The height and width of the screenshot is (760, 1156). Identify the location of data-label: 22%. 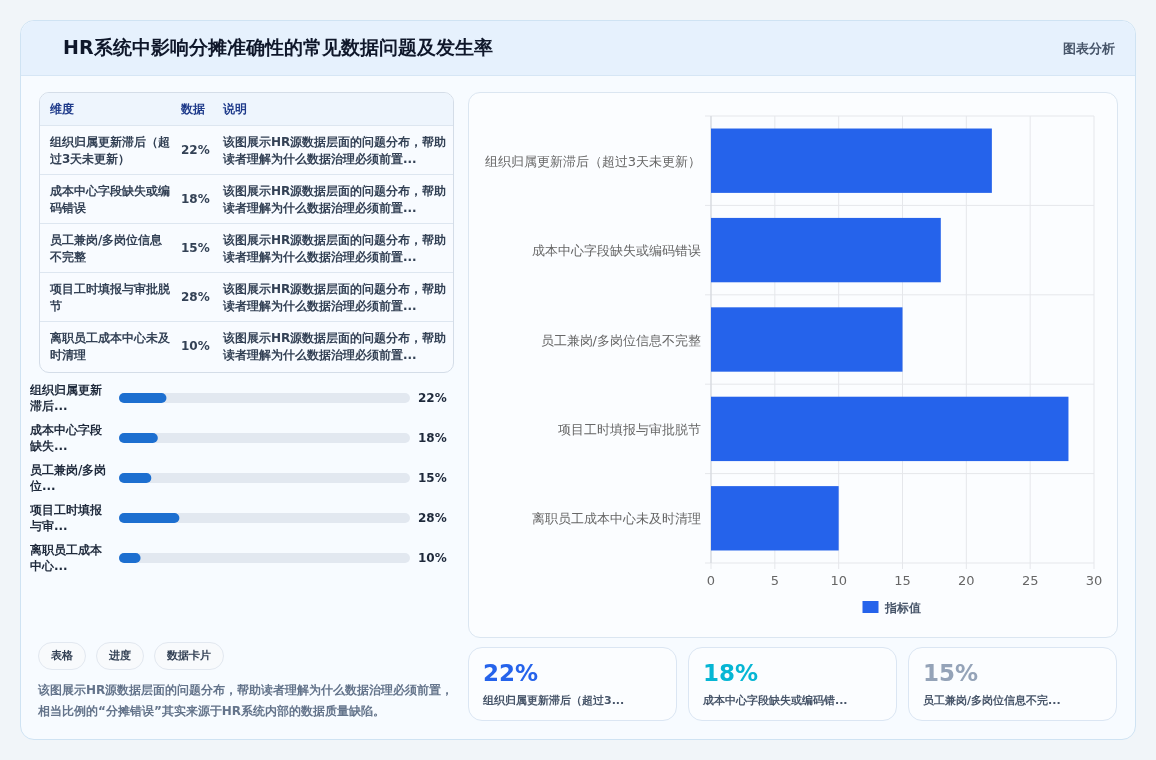
(432, 398).